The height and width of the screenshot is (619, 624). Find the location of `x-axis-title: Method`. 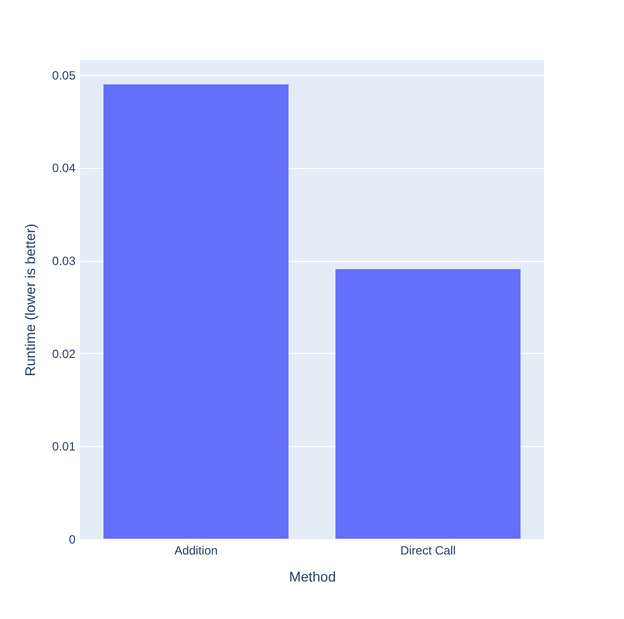

x-axis-title: Method is located at coordinates (312, 576).